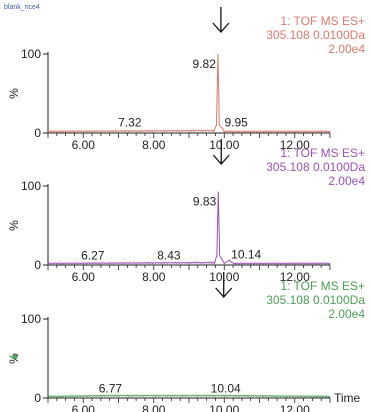 This screenshot has height=412, width=371. I want to click on panel-2-trace, so click(189, 228).